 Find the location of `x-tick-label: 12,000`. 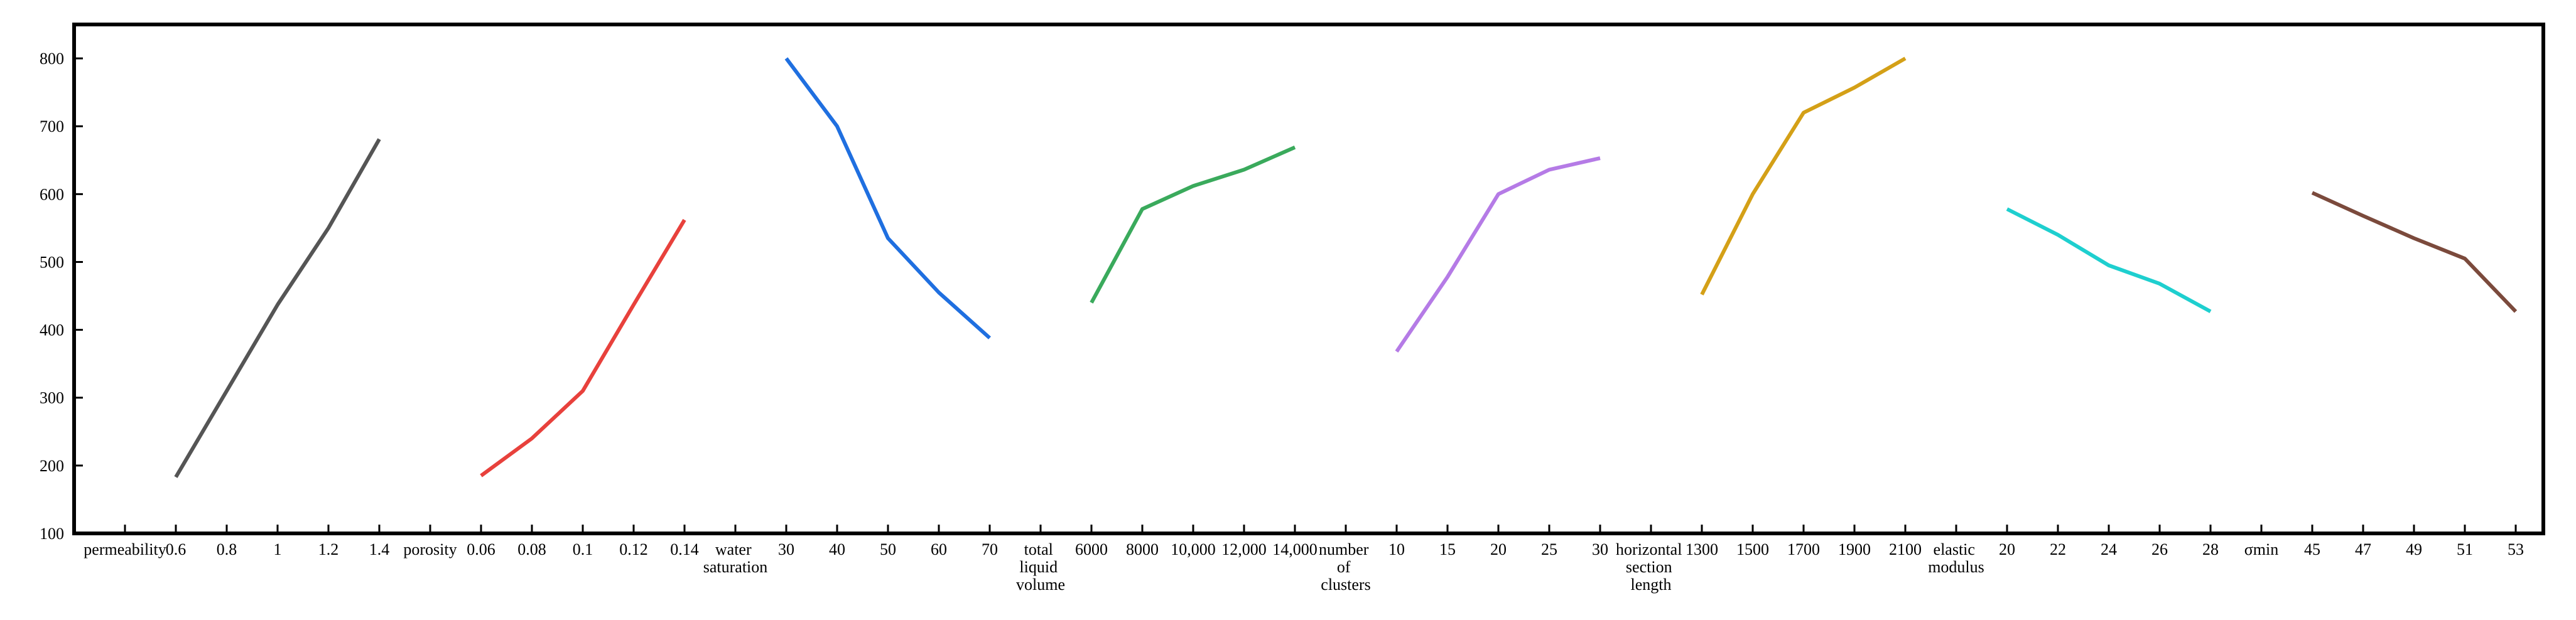

x-tick-label: 12,000 is located at coordinates (1244, 549).